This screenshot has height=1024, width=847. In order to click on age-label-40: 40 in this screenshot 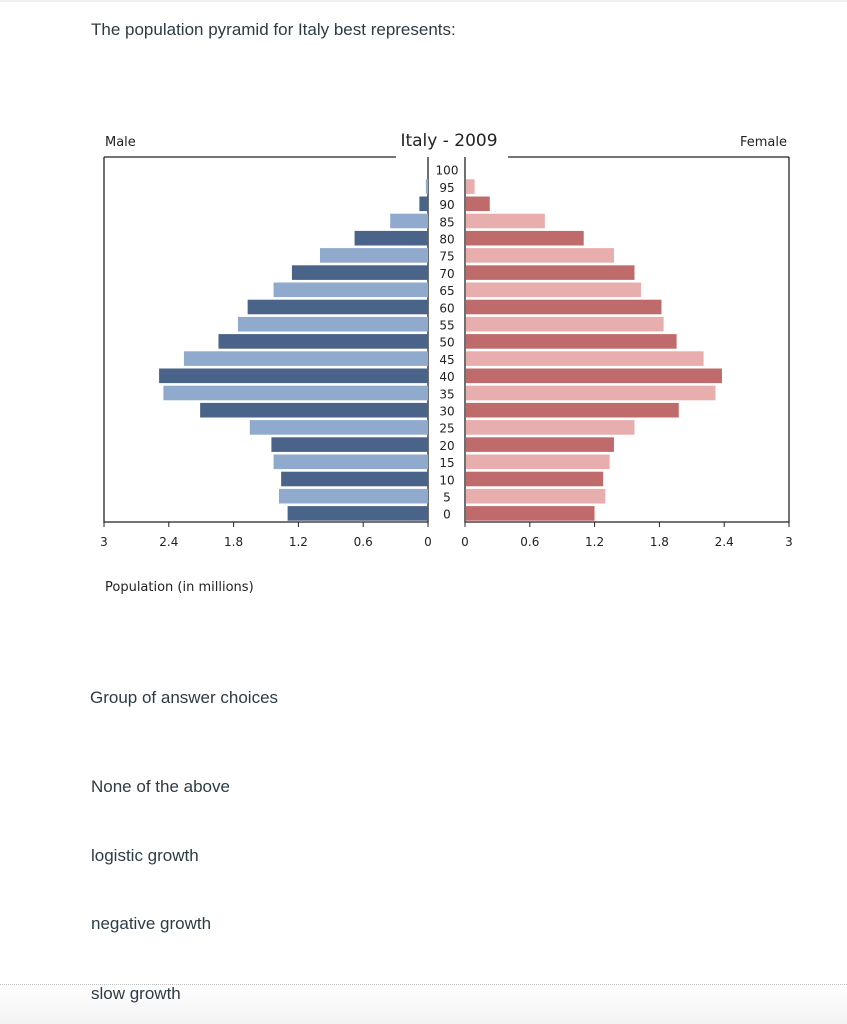, I will do `click(446, 377)`.